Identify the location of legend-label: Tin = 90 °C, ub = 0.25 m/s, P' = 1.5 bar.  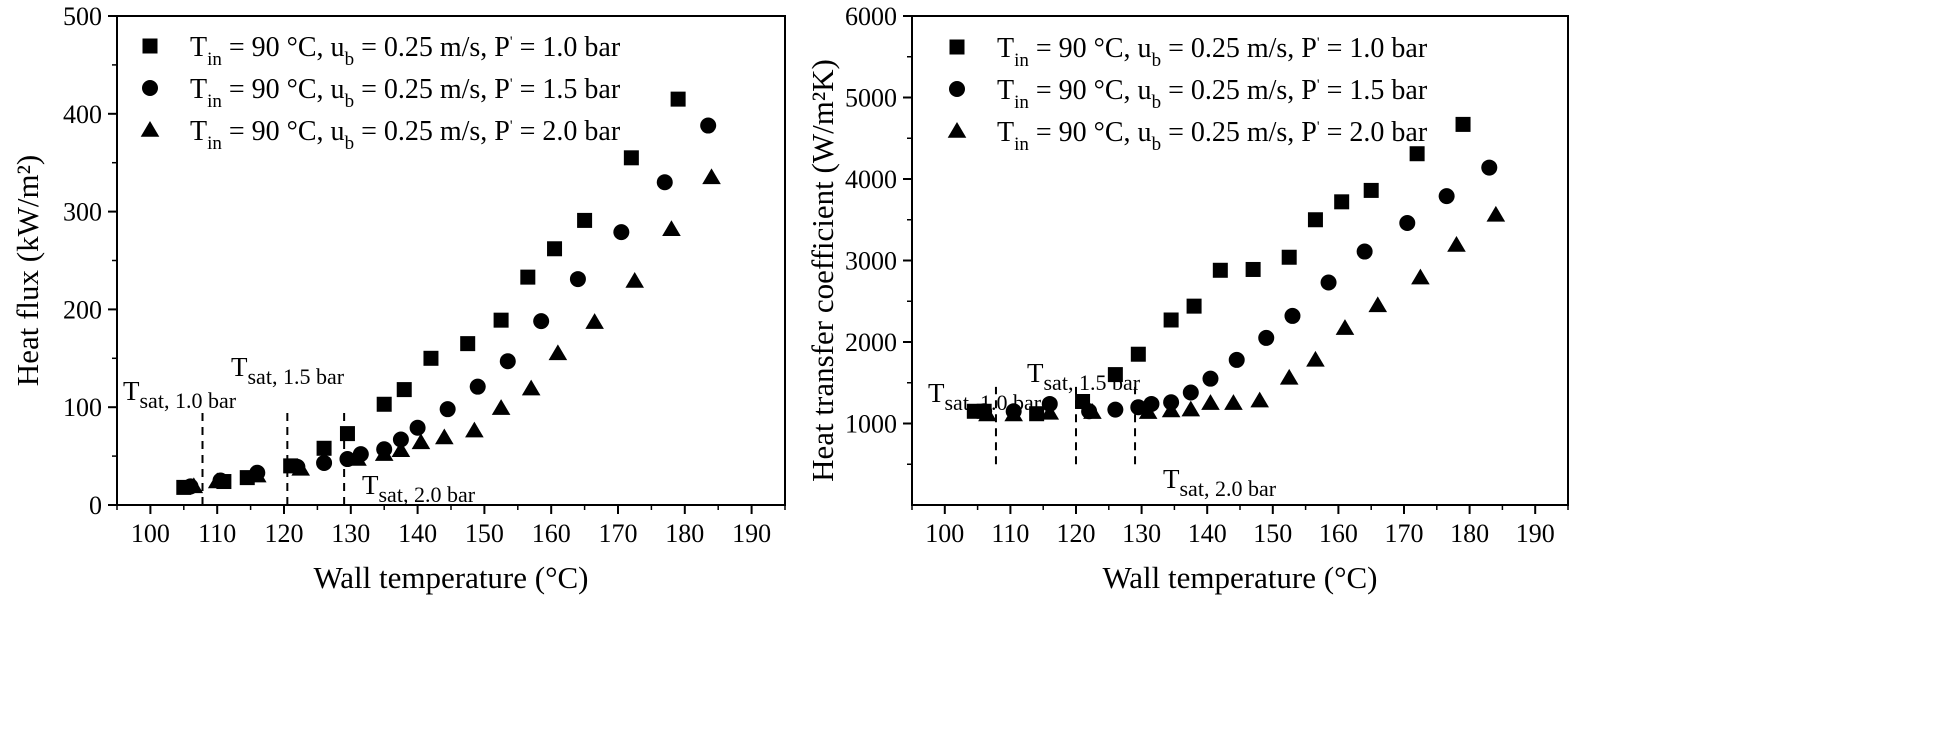
(1212, 94).